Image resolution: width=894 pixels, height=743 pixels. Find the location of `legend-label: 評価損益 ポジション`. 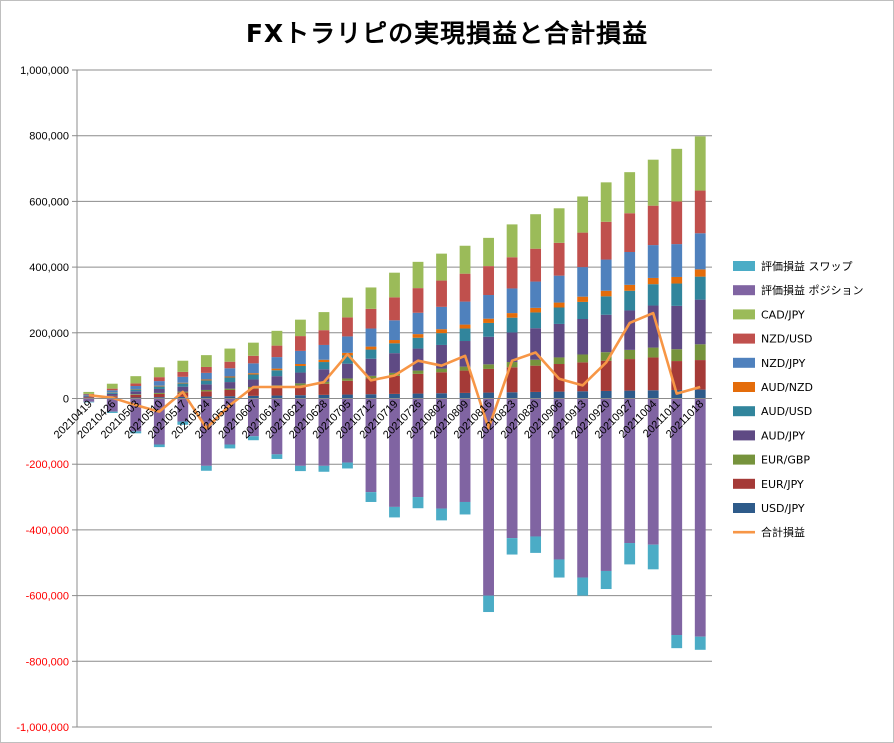

legend-label: 評価損益 ポジション is located at coordinates (812, 290).